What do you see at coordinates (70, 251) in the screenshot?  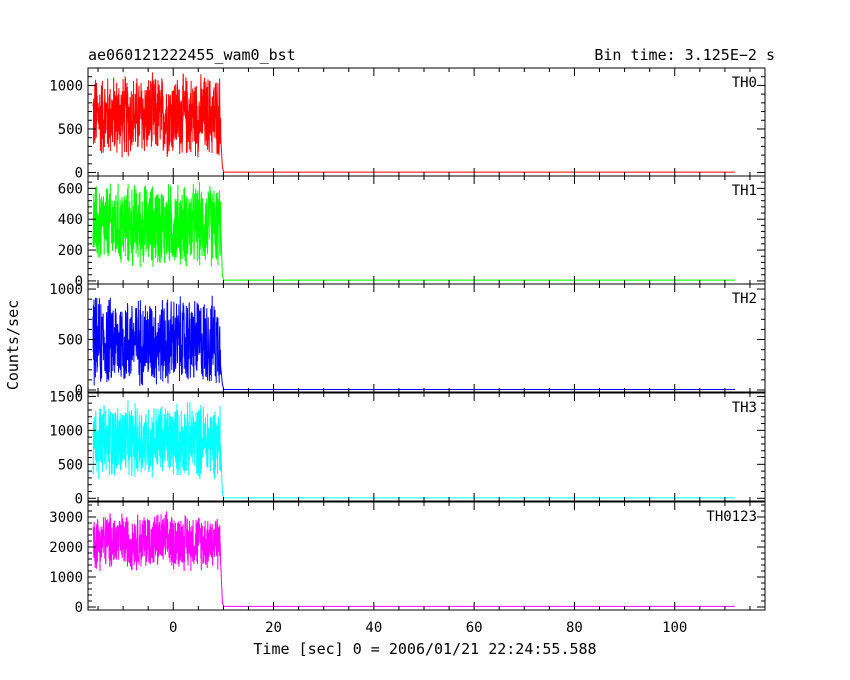 I see `y-tick-label: 200` at bounding box center [70, 251].